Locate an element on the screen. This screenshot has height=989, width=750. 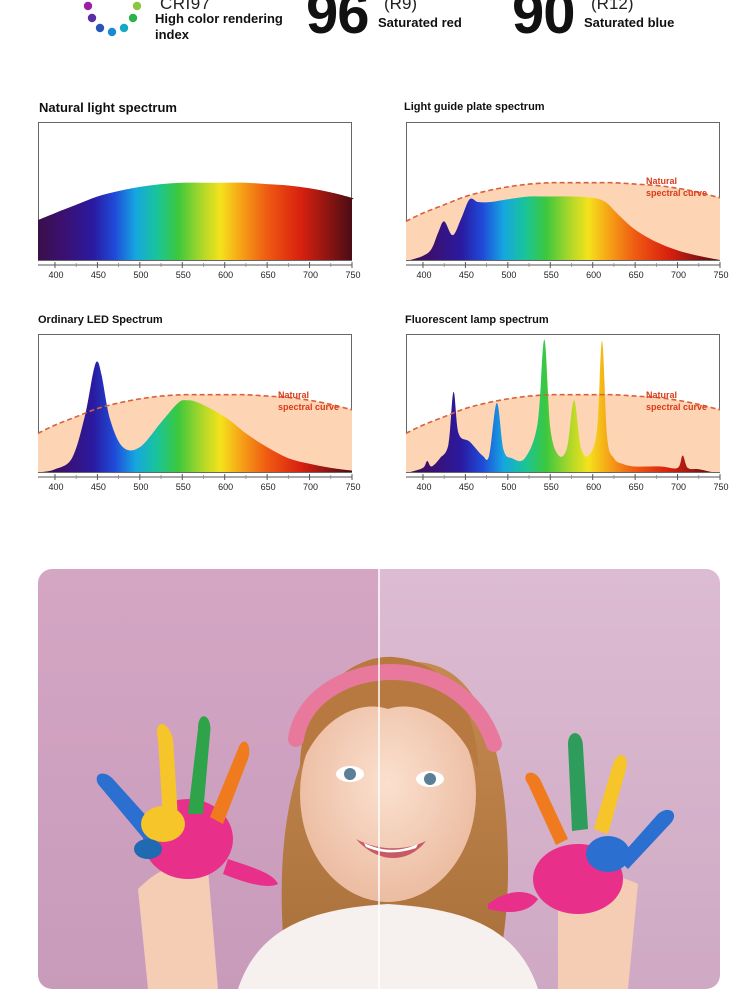
r9-code: (R9) is located at coordinates (401, 6).